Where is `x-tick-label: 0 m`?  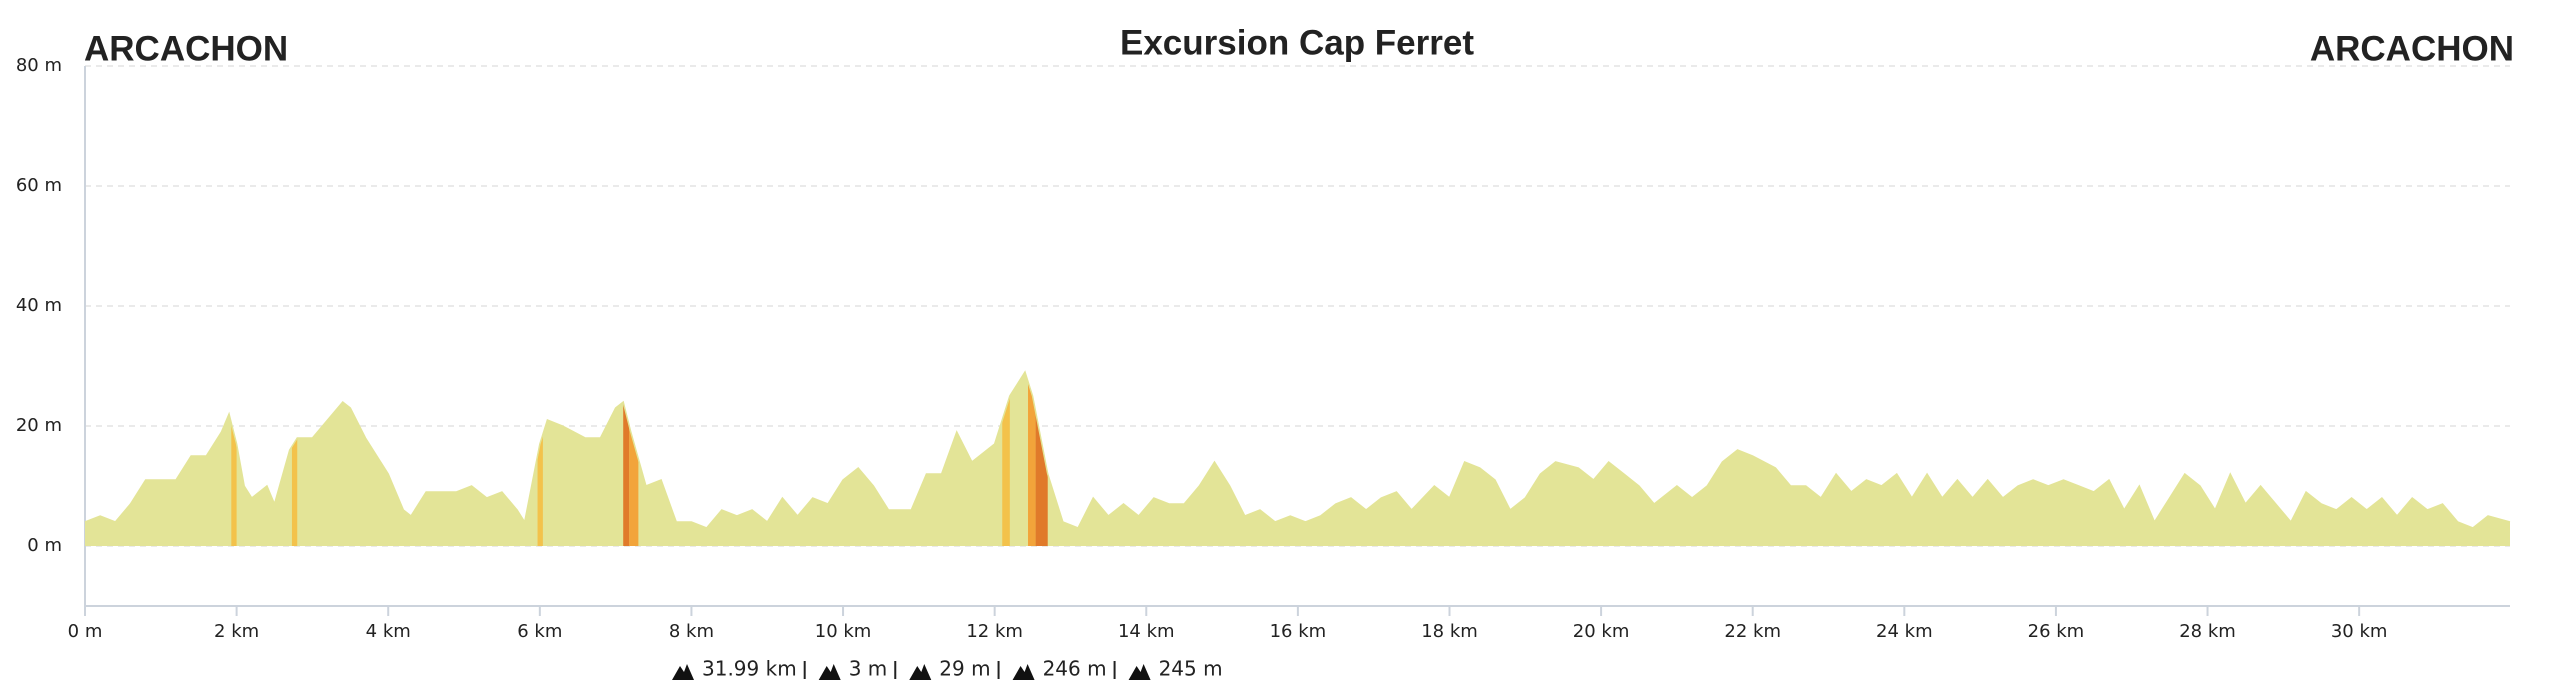 x-tick-label: 0 m is located at coordinates (85, 631).